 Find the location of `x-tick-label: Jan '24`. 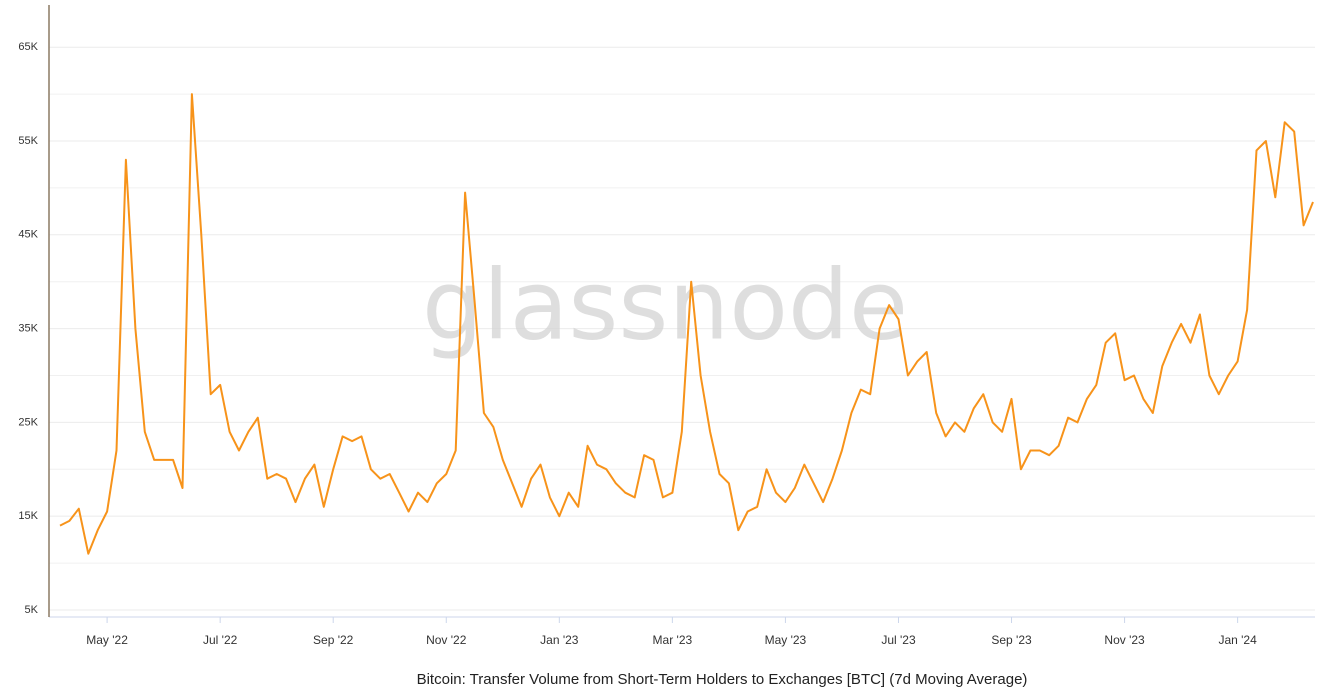

x-tick-label: Jan '24 is located at coordinates (1237, 640).